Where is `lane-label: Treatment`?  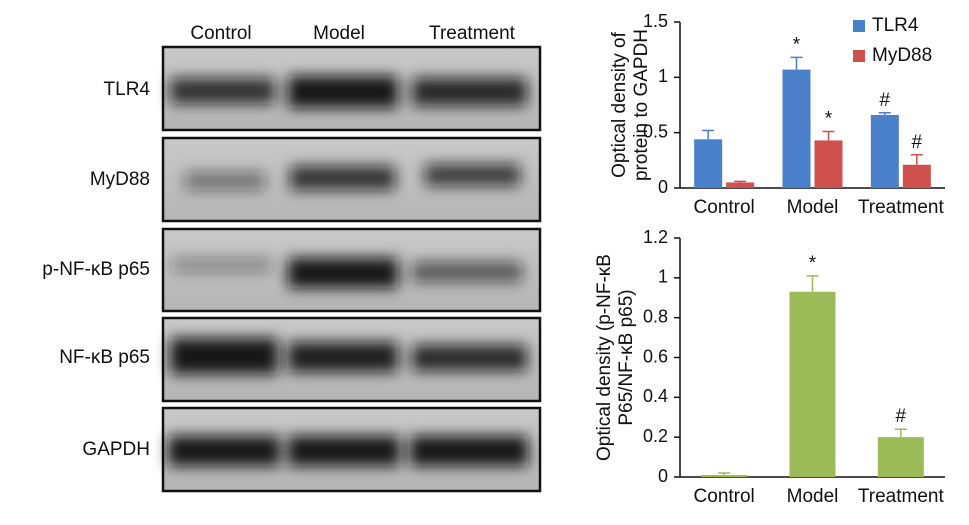 lane-label: Treatment is located at coordinates (472, 33).